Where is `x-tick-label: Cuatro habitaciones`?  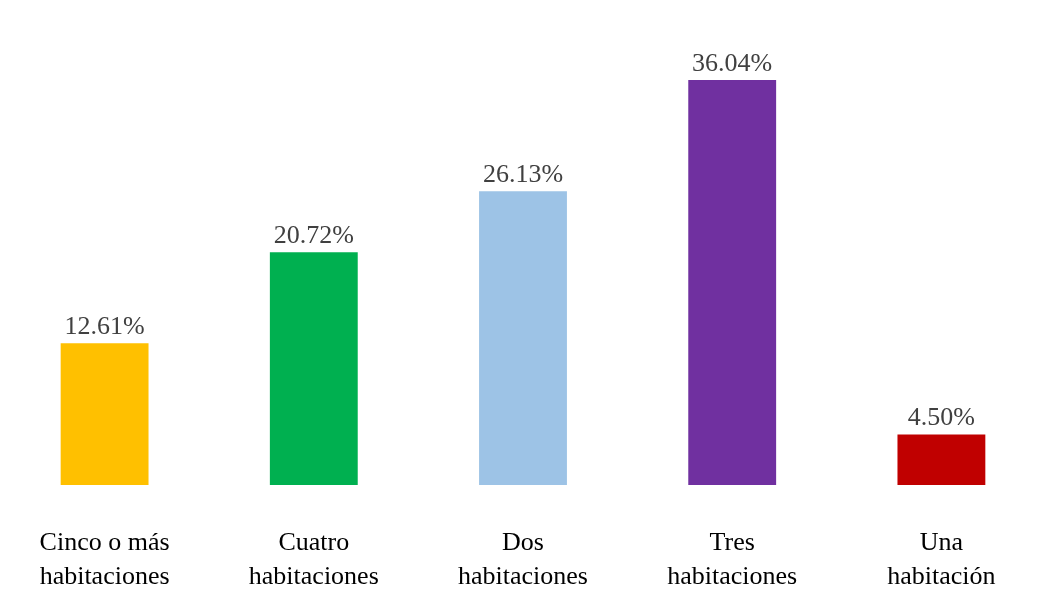
x-tick-label: Cuatro habitaciones is located at coordinates (313, 558).